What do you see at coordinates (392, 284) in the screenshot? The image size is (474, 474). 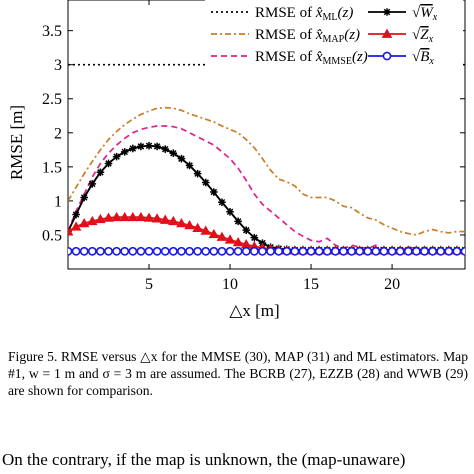 I see `x-tick-label: 20` at bounding box center [392, 284].